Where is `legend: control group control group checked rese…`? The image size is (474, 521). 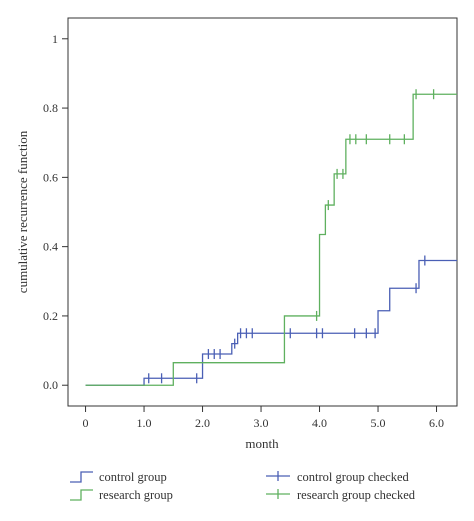 legend: control group control group checked rese… is located at coordinates (243, 486).